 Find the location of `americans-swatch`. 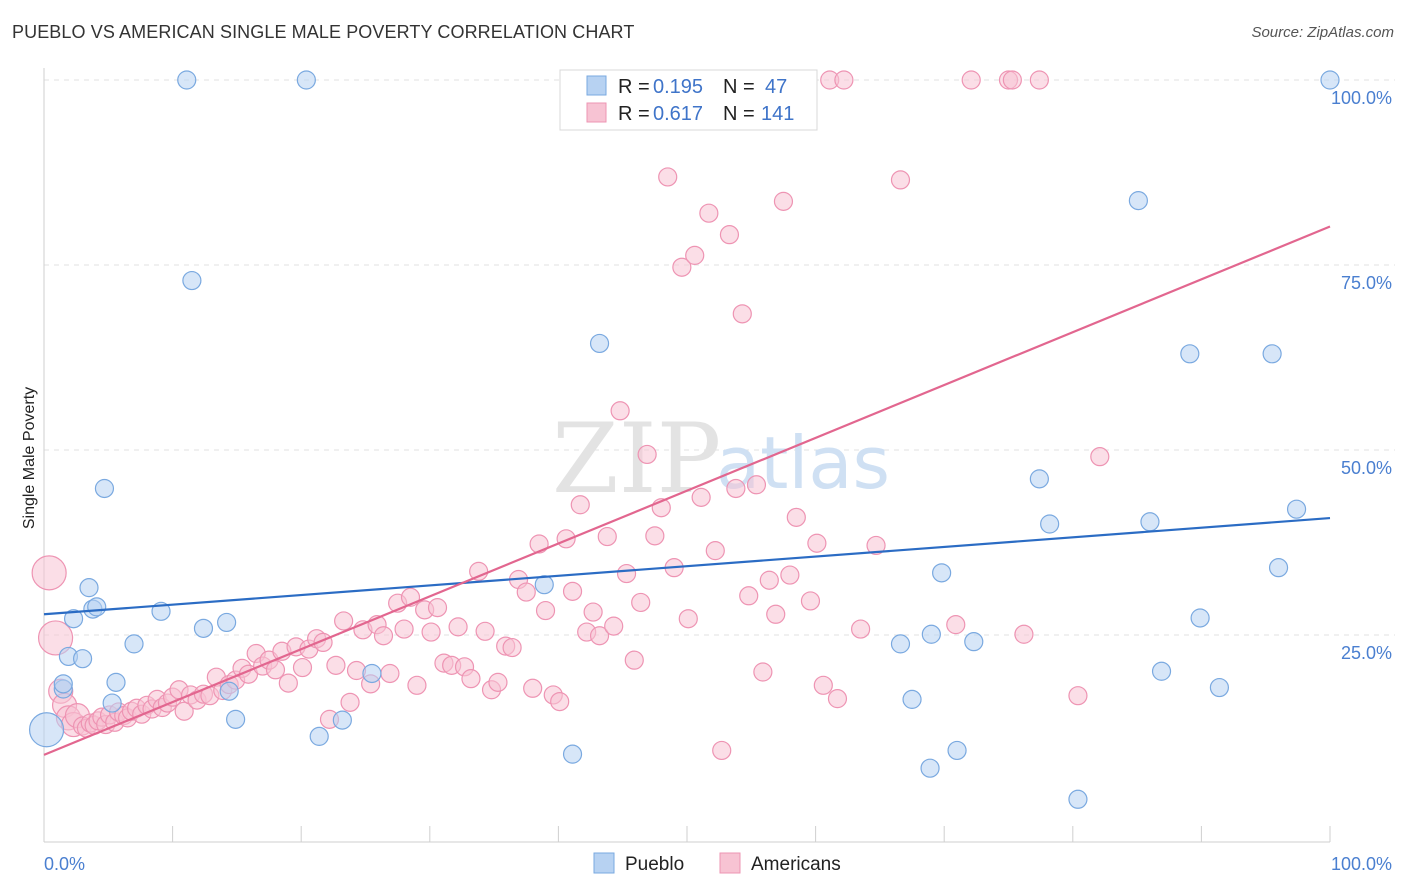

americans-swatch is located at coordinates (596, 112).